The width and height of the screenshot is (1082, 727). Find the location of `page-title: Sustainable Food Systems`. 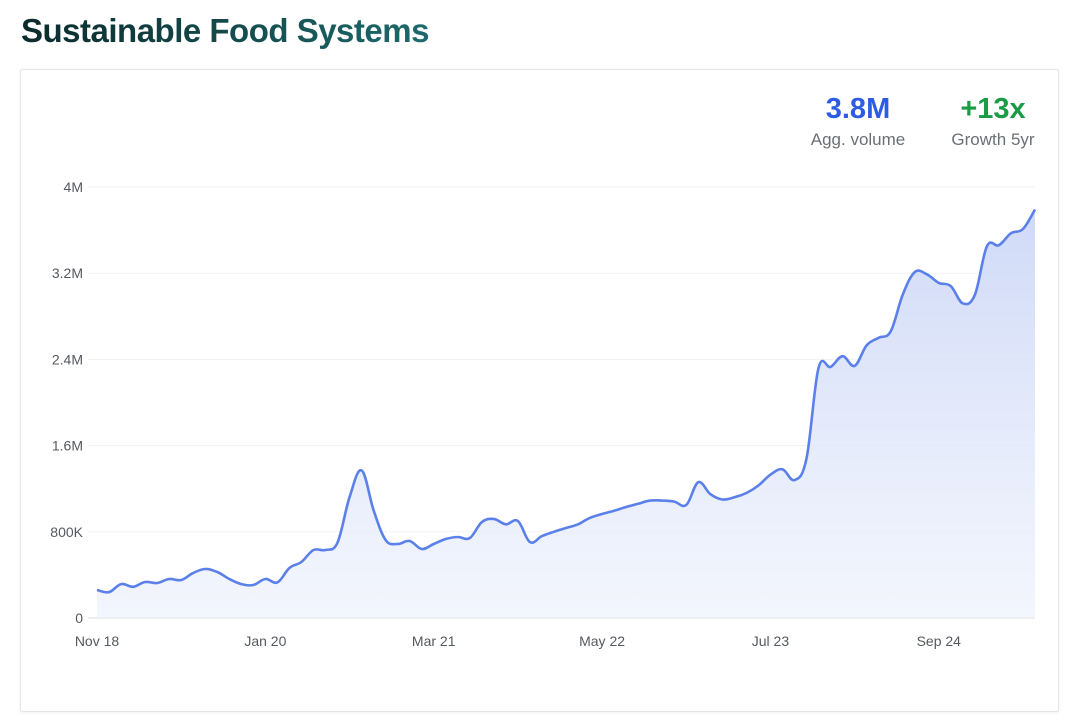

page-title: Sustainable Food Systems is located at coordinates (225, 30).